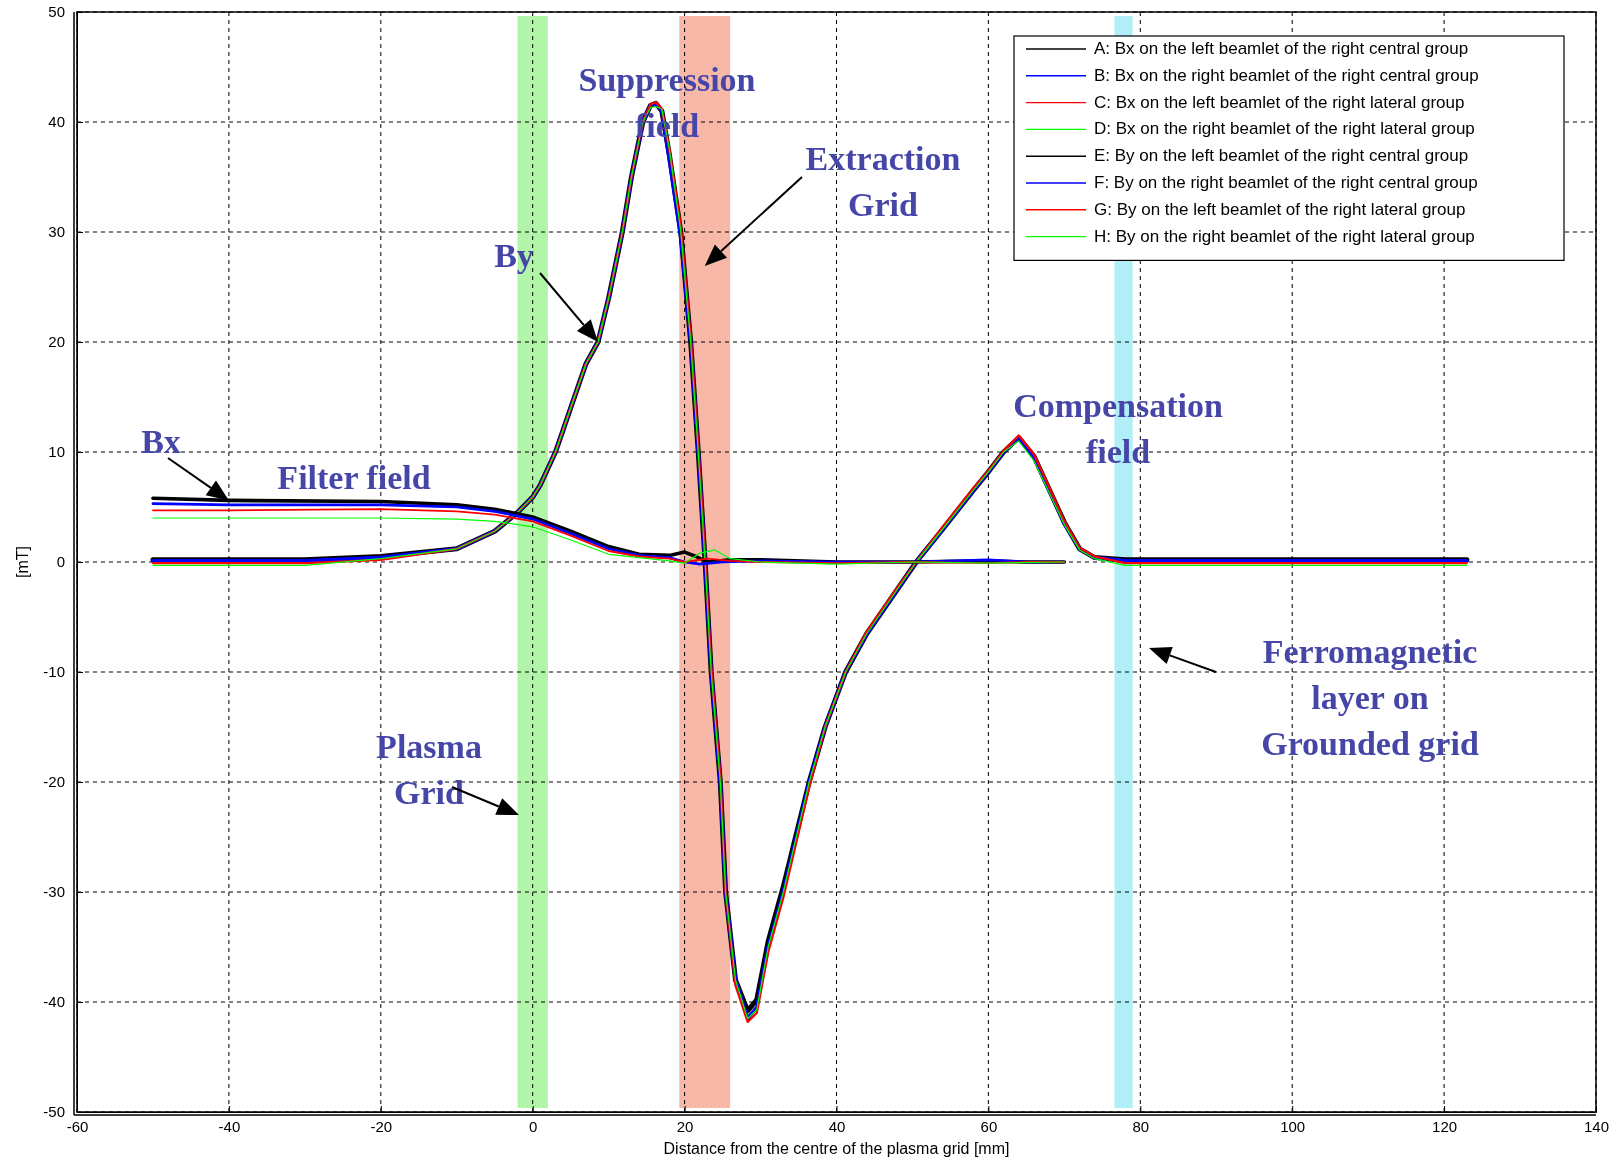  What do you see at coordinates (54, 1002) in the screenshot?
I see `y-tick-label: -40` at bounding box center [54, 1002].